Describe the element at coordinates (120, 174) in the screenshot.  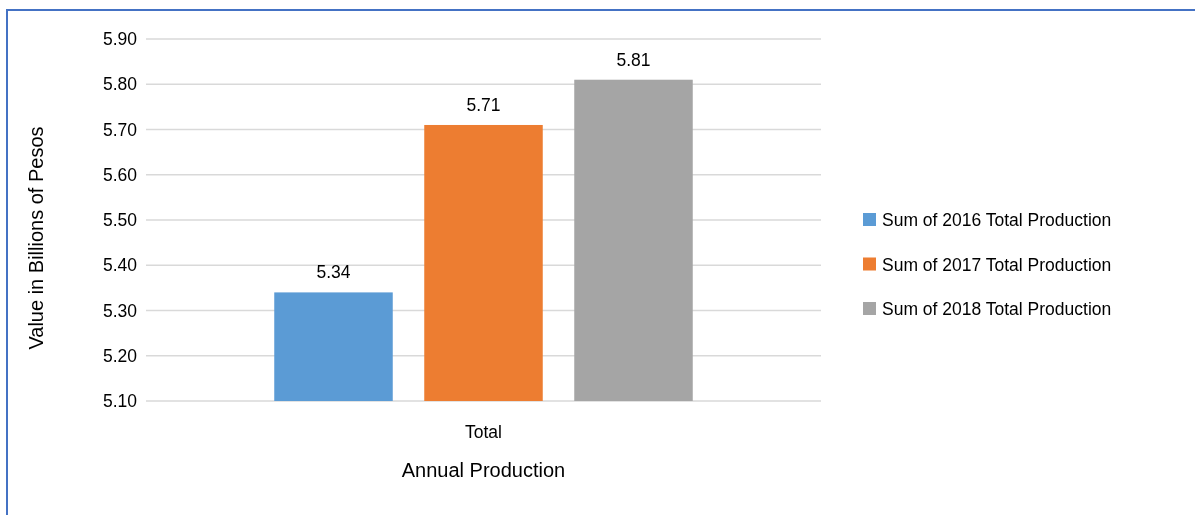
I see `y-tick-label: 5.60` at that location.